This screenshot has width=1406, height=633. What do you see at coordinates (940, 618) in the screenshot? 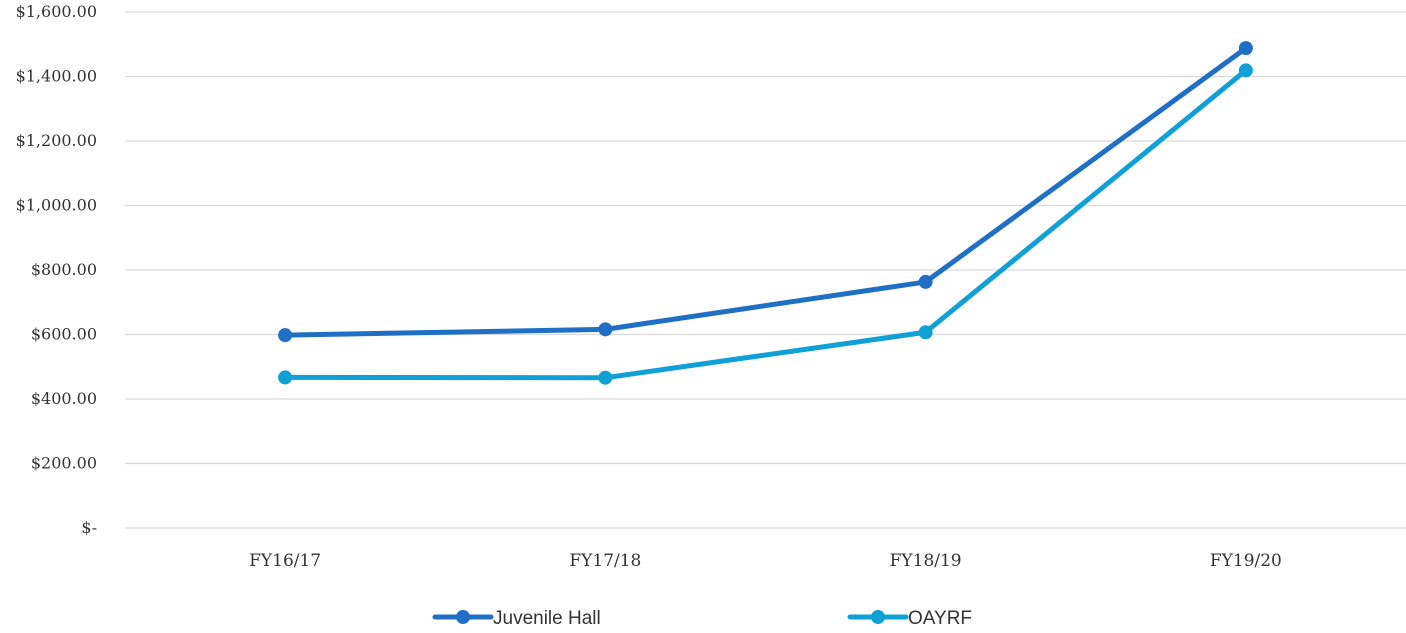
I see `legend-label: OAYRF` at bounding box center [940, 618].